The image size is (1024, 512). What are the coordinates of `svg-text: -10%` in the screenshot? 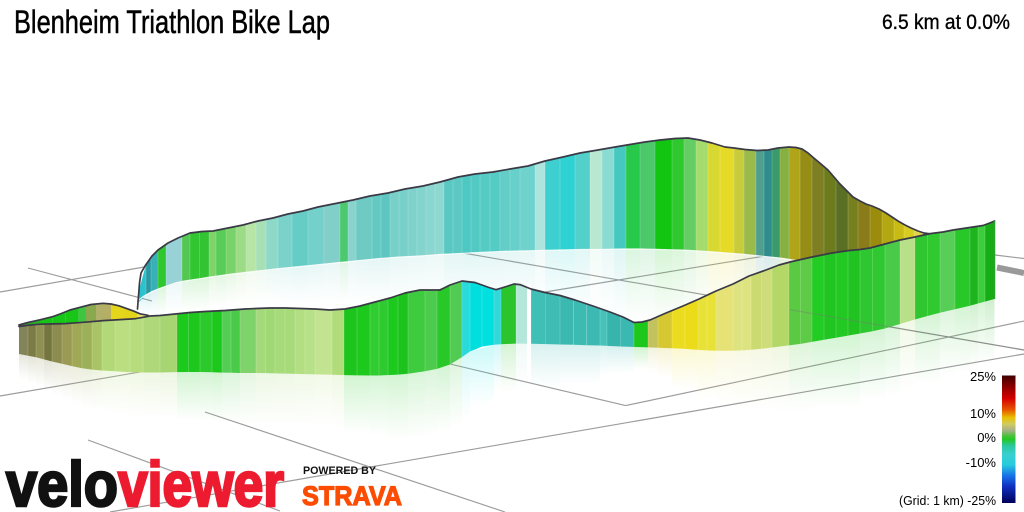 It's located at (981, 462).